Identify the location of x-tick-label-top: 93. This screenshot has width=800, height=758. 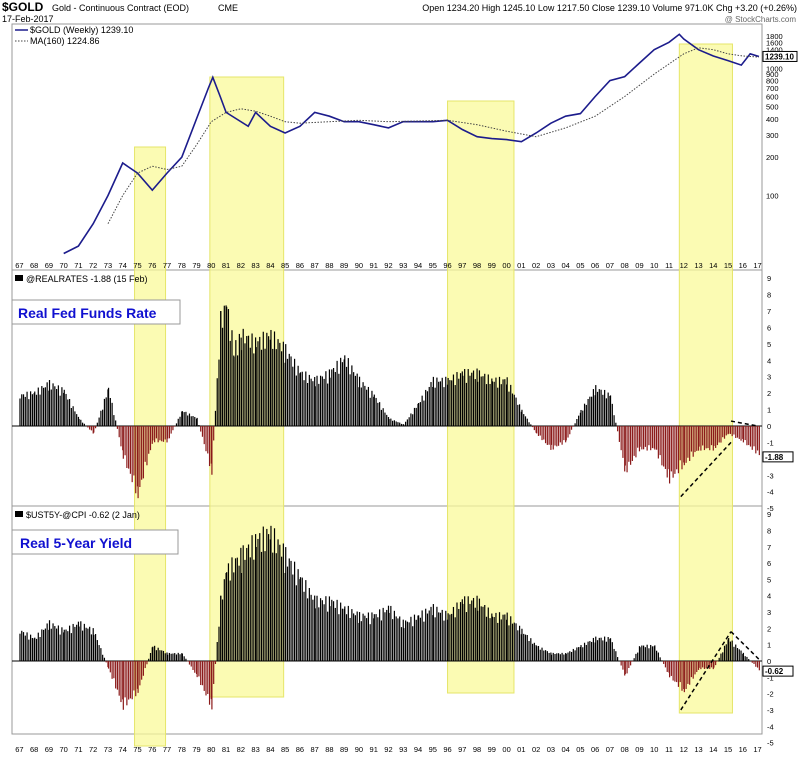
(403, 265).